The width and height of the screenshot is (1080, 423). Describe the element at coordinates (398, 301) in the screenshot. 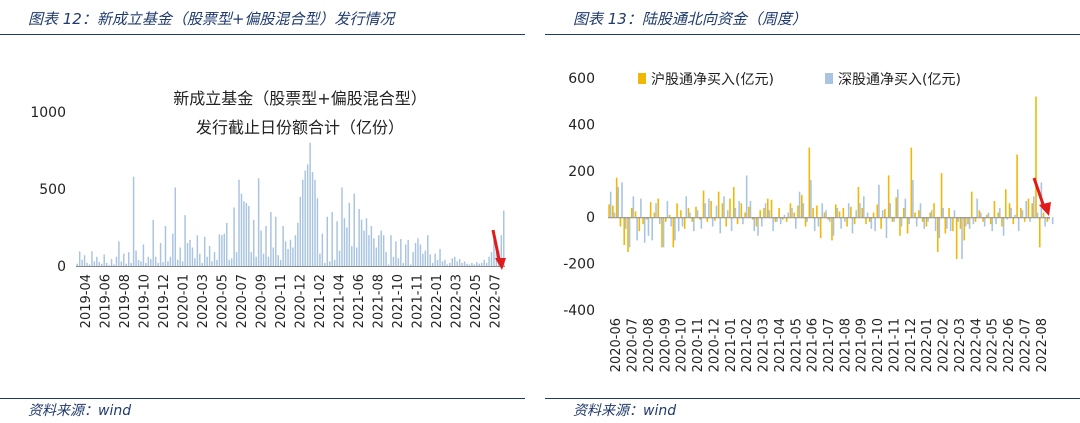

I see `x-tick-label: 2021-10` at that location.